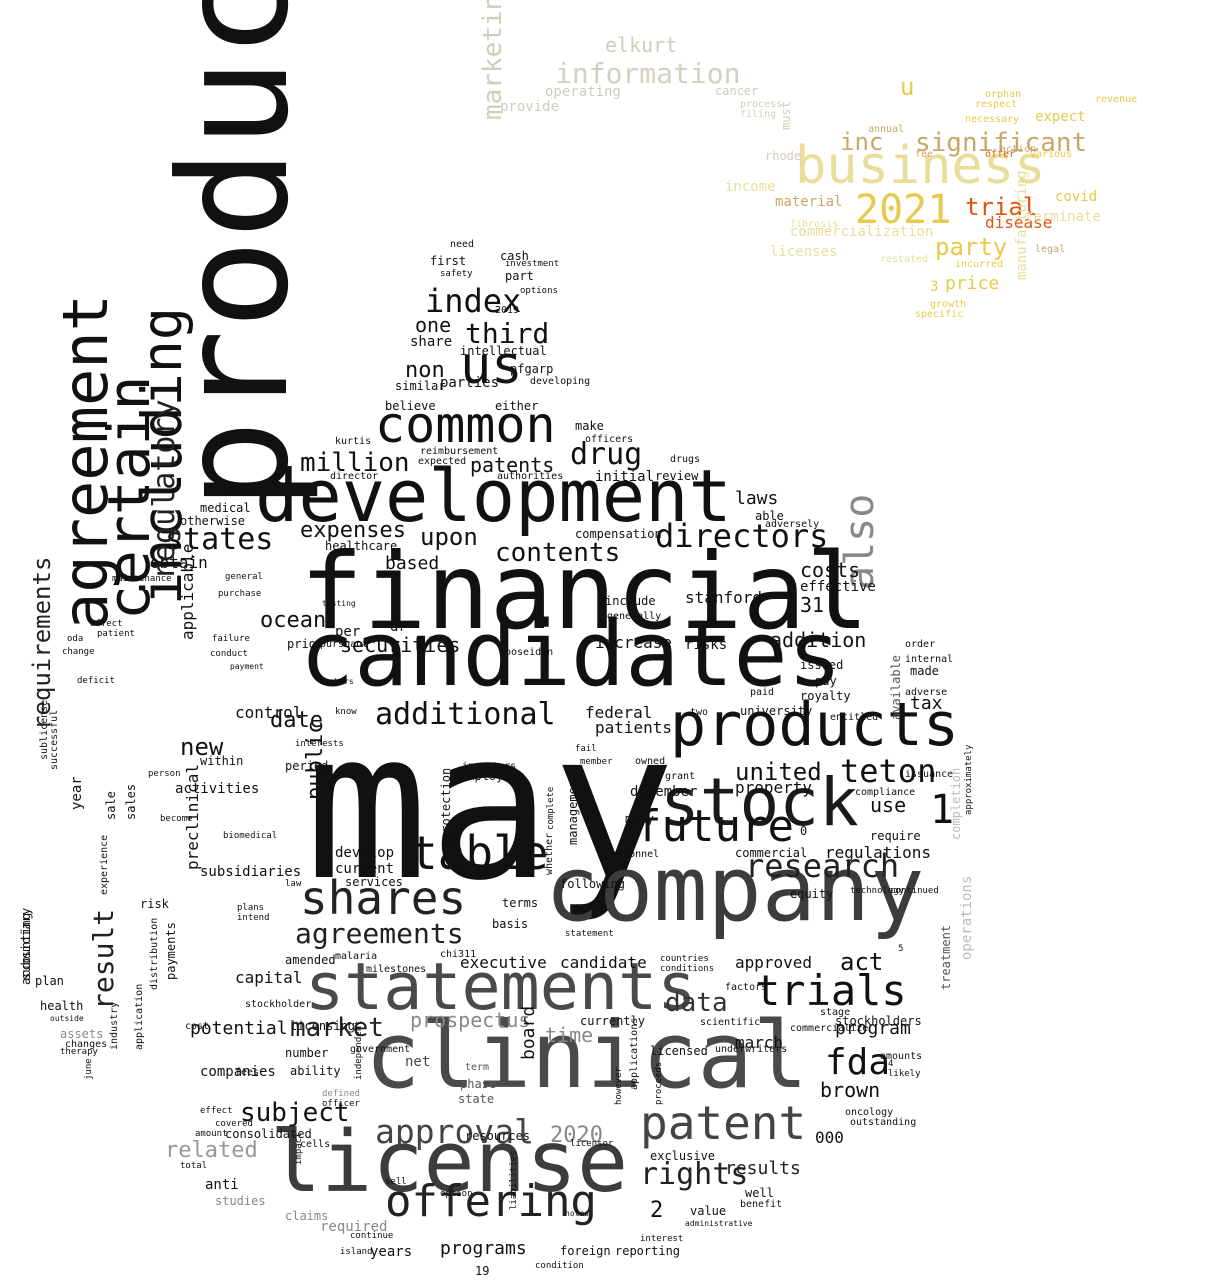 This screenshot has height=1280, width=1218. I want to click on word: reimbursement, so click(459, 451).